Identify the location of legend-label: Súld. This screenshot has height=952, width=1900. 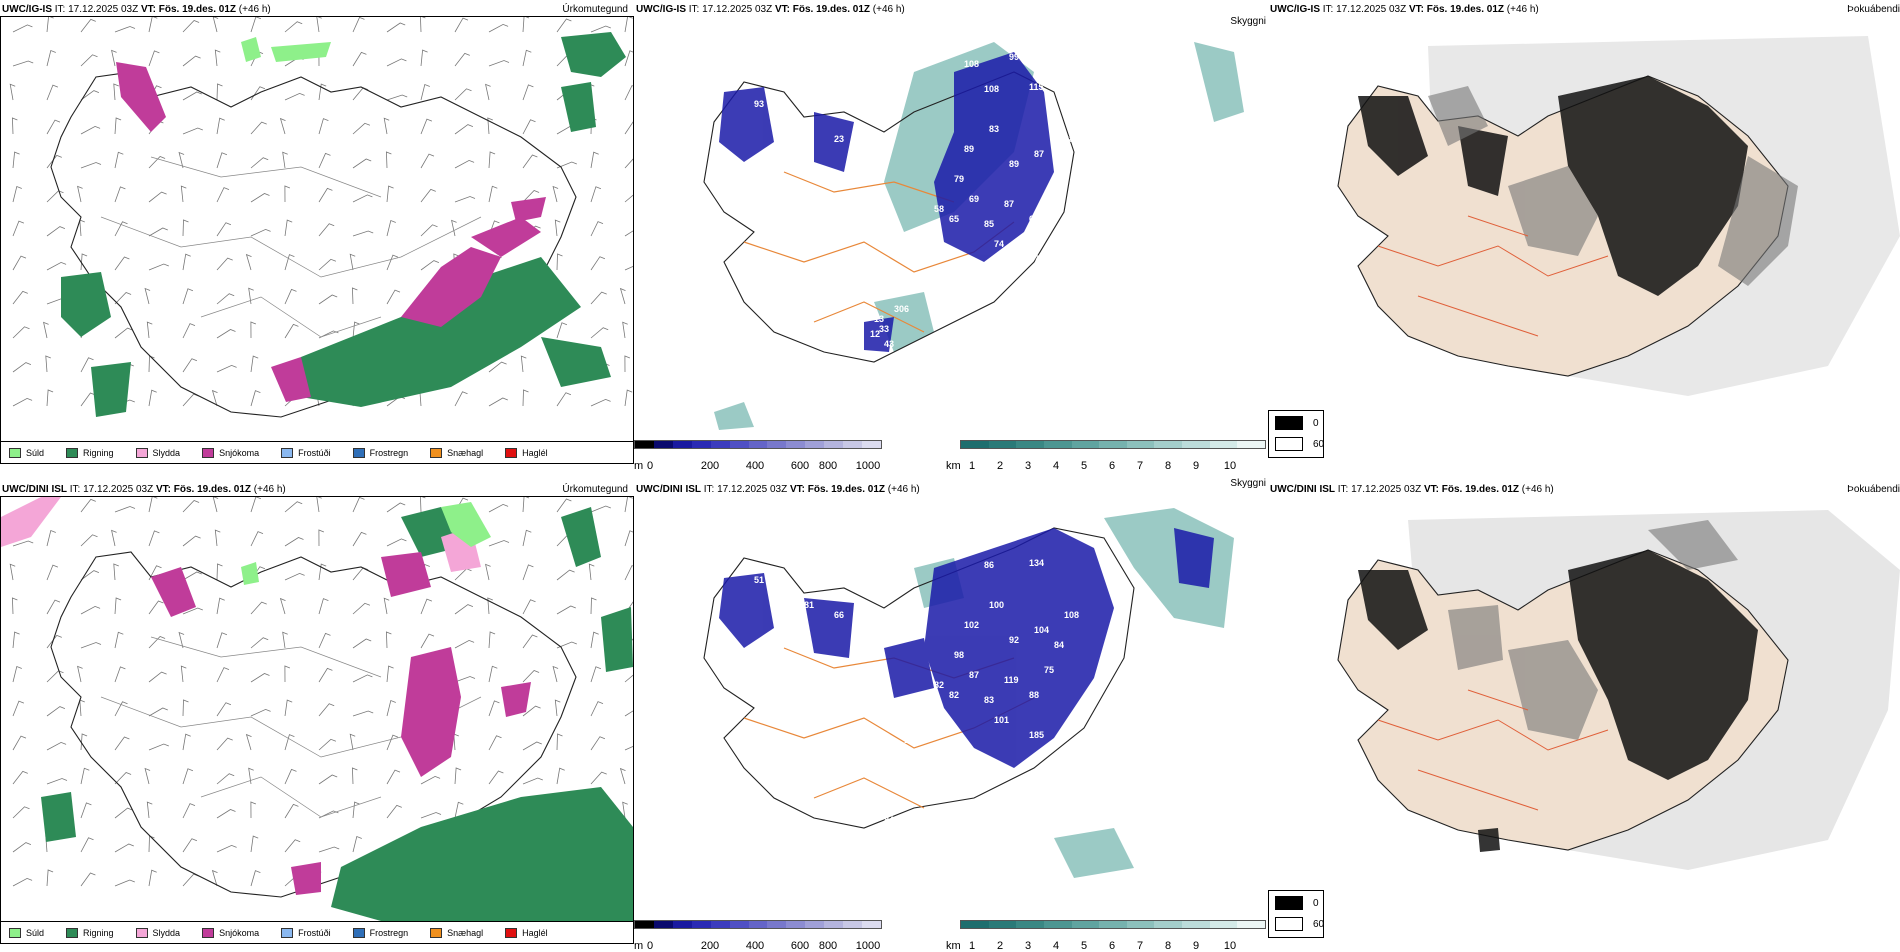
(35, 453).